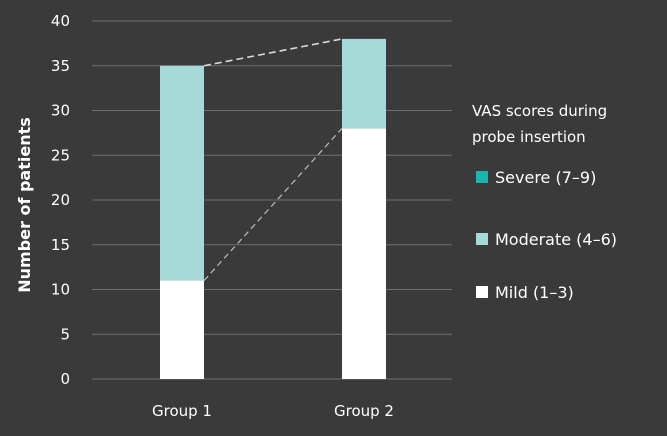 Image resolution: width=667 pixels, height=436 pixels. Describe the element at coordinates (24, 205) in the screenshot. I see `y-axis-title: Number of patients` at that location.